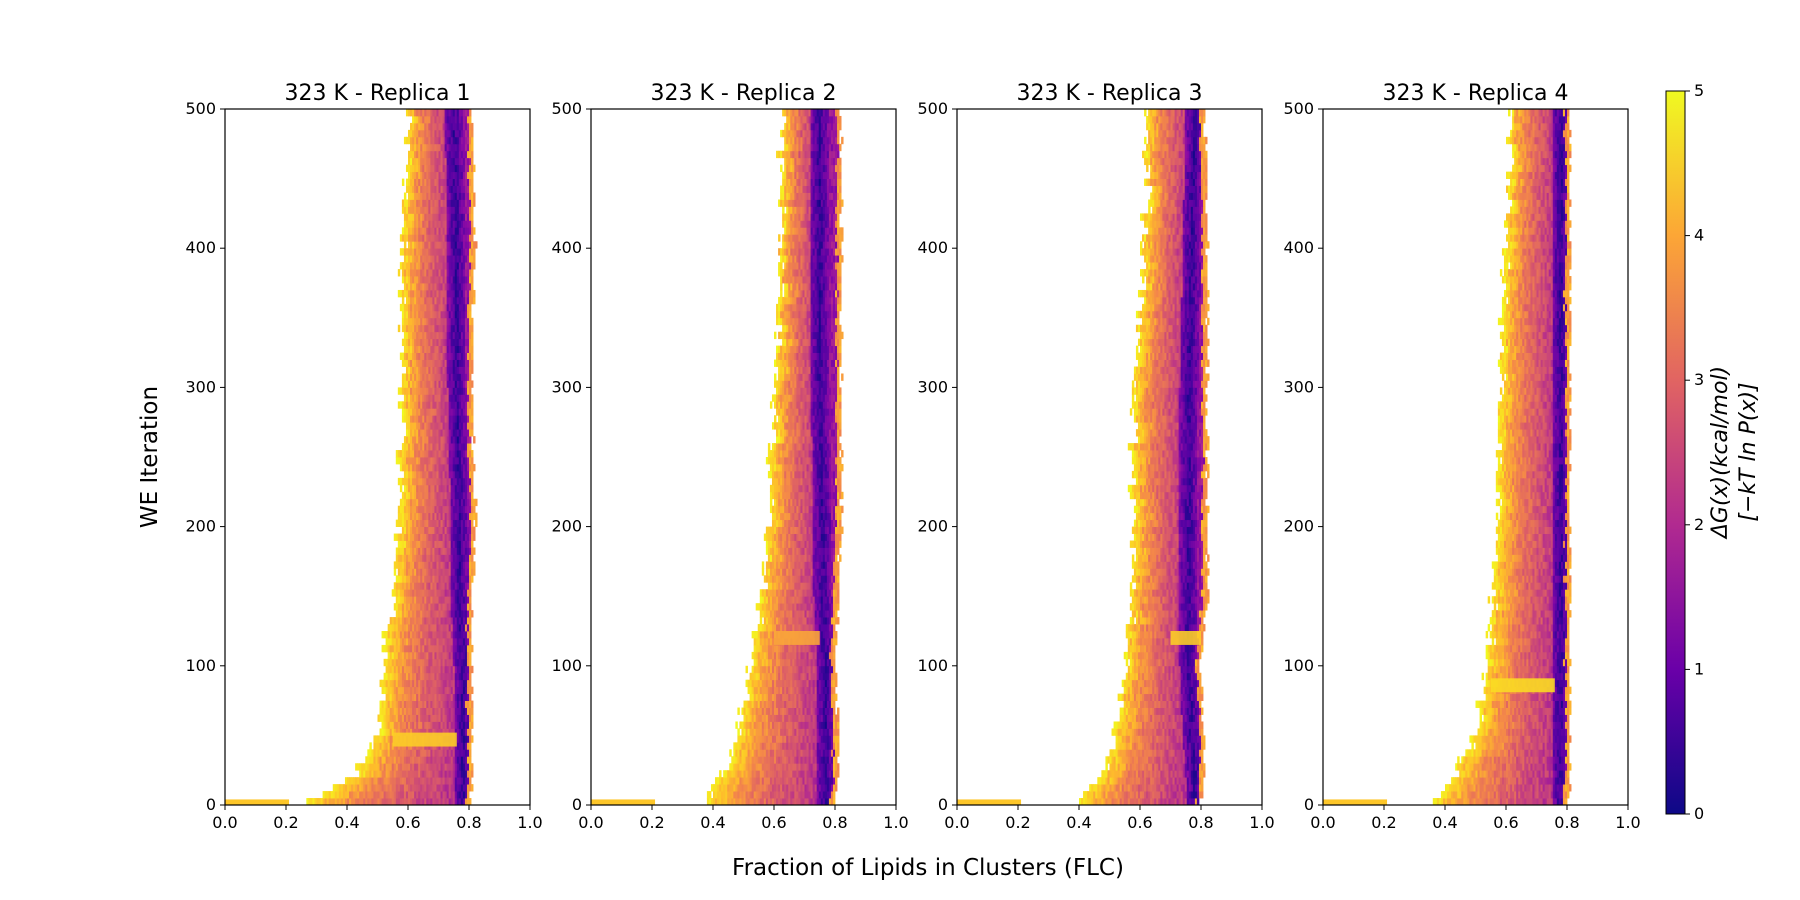 The height and width of the screenshot is (900, 1800). Describe the element at coordinates (407, 822) in the screenshot. I see `x-tick-label: 0.6` at that location.